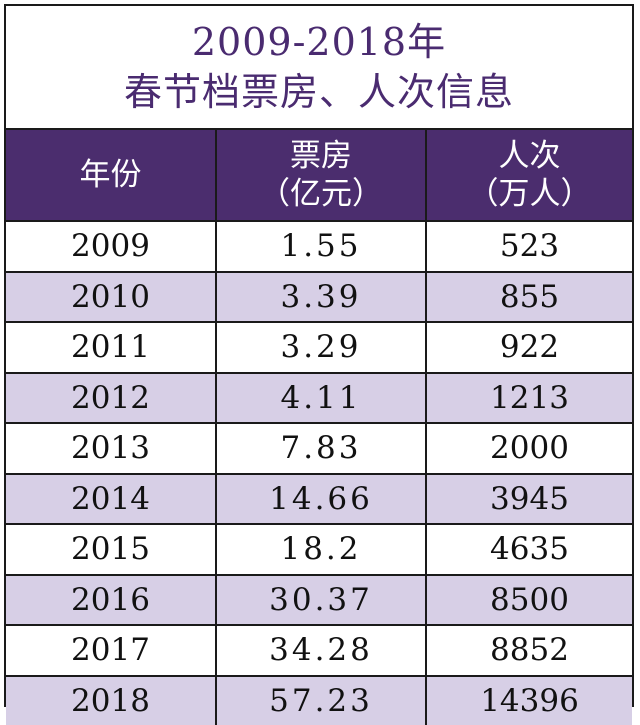 Image resolution: width=640 pixels, height=725 pixels. I want to click on year-cell: 2010, so click(111, 297).